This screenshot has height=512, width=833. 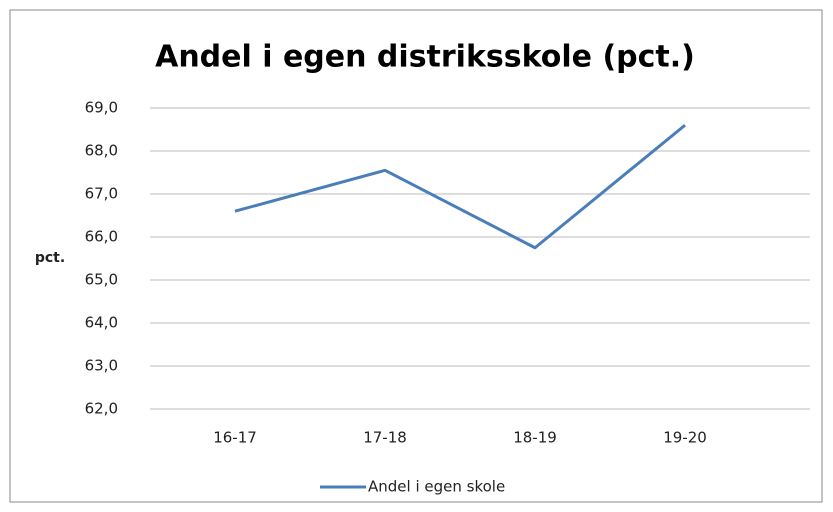 What do you see at coordinates (50, 258) in the screenshot?
I see `y-axis-label: pct.` at bounding box center [50, 258].